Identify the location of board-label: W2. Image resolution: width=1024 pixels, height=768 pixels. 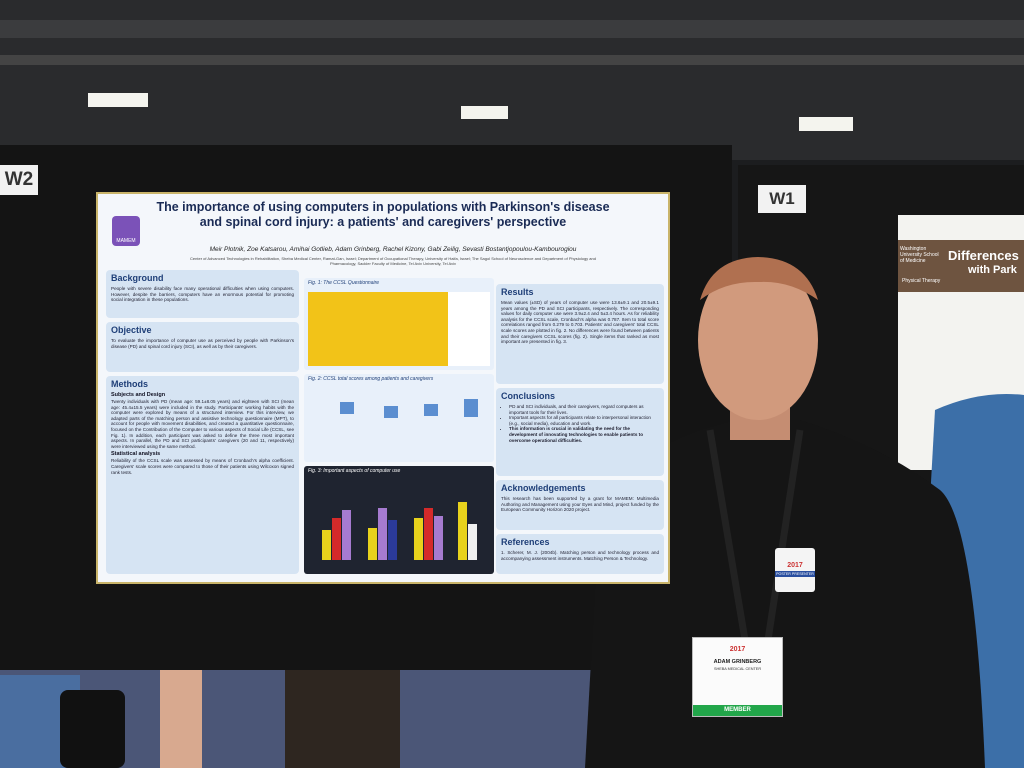
(19, 179).